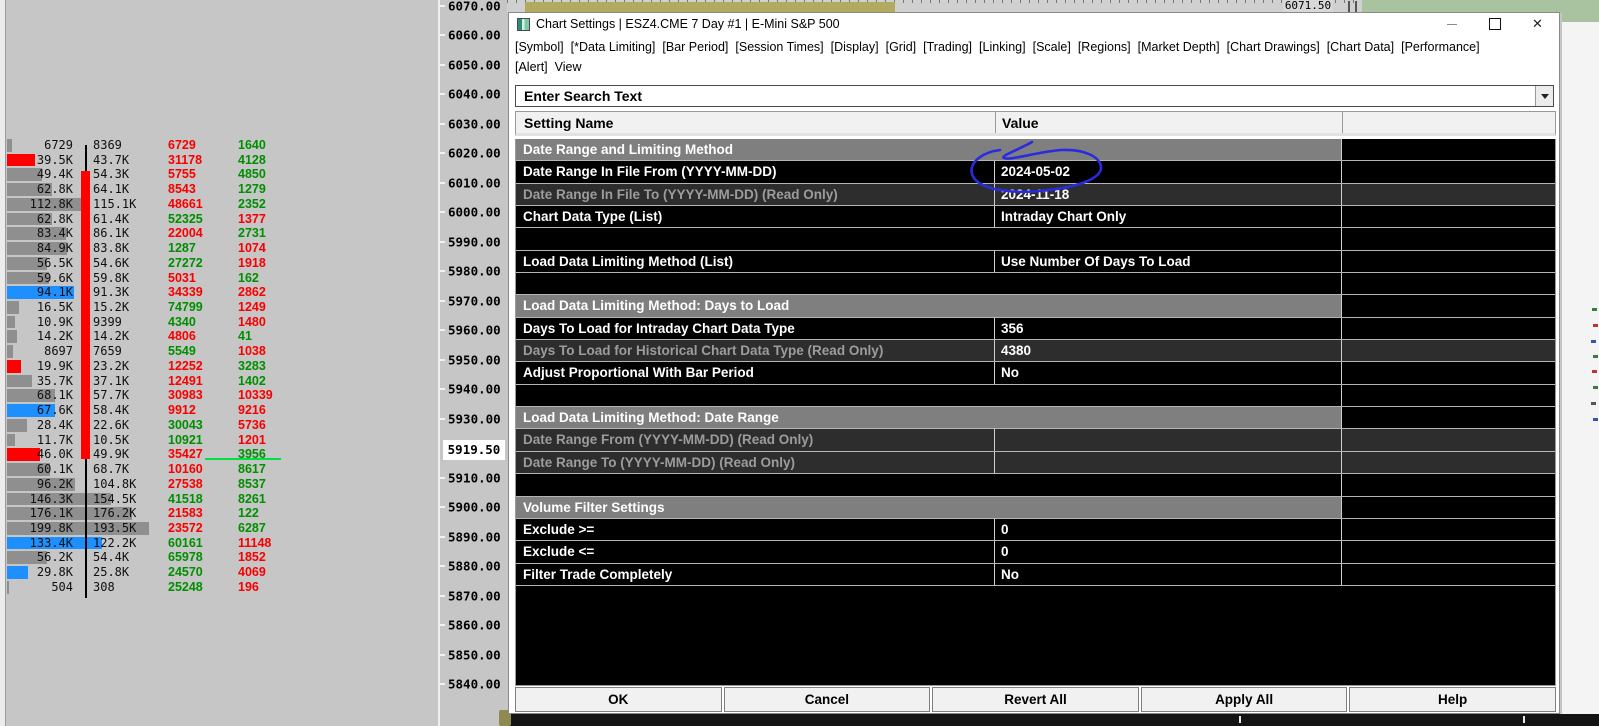 The image size is (1599, 726). I want to click on menu-item-view: View, so click(568, 67).